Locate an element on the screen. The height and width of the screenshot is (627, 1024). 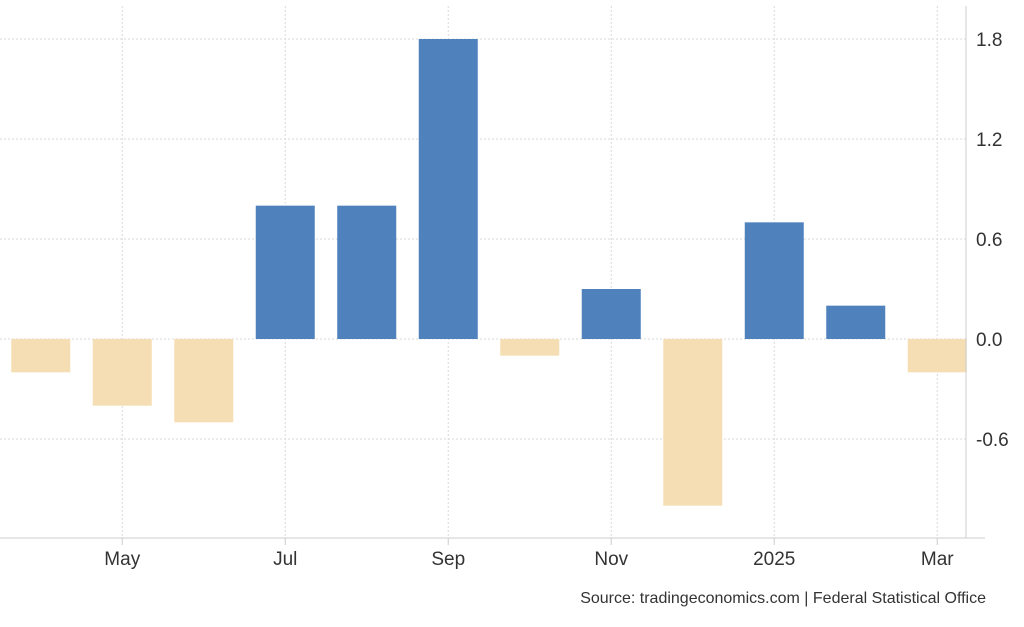
x-tick-label: Sep is located at coordinates (448, 559).